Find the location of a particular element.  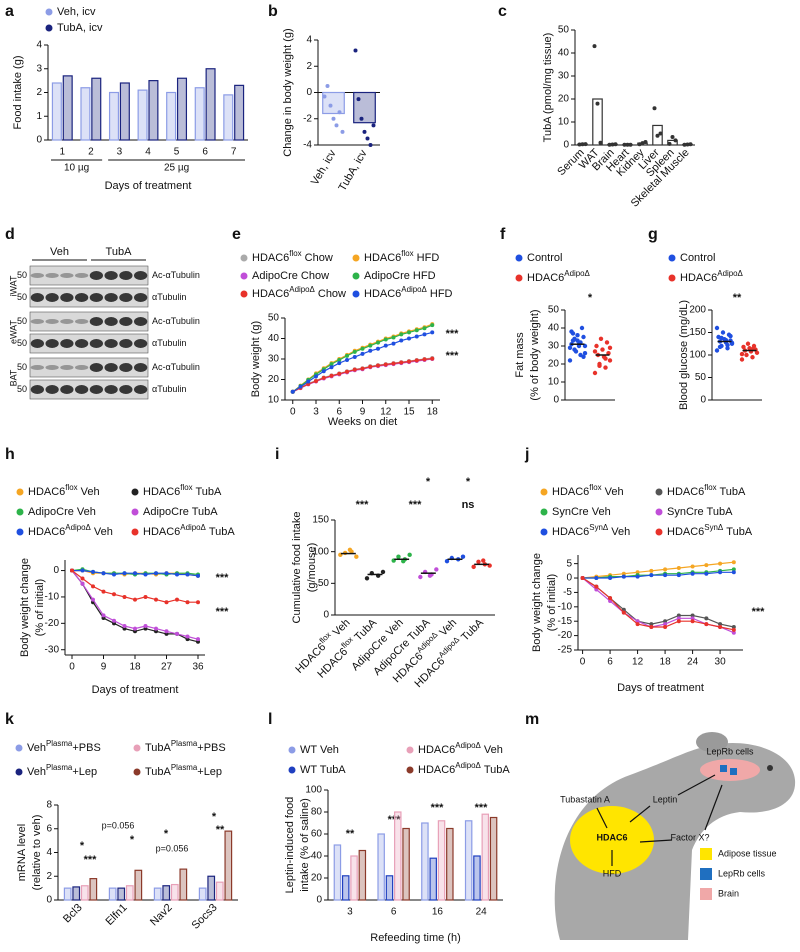

group-label: 25 µg is located at coordinates (176, 168).